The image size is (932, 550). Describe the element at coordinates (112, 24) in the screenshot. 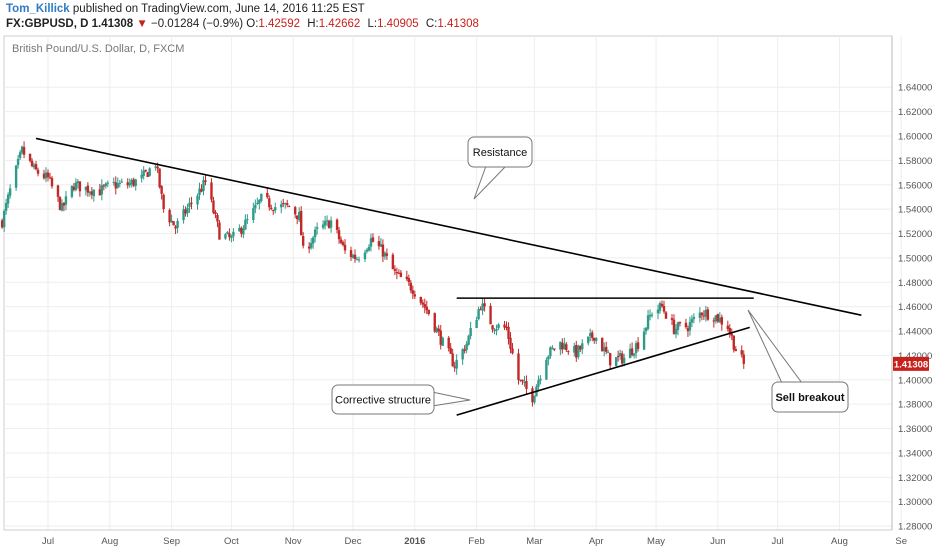

I see `last-price: 1.41308` at that location.